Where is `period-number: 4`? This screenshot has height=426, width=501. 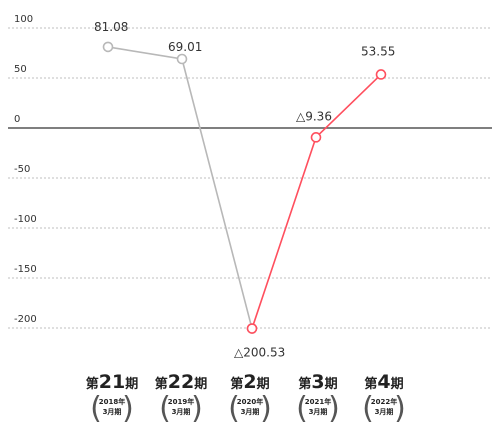 period-number: 4 is located at coordinates (383, 382).